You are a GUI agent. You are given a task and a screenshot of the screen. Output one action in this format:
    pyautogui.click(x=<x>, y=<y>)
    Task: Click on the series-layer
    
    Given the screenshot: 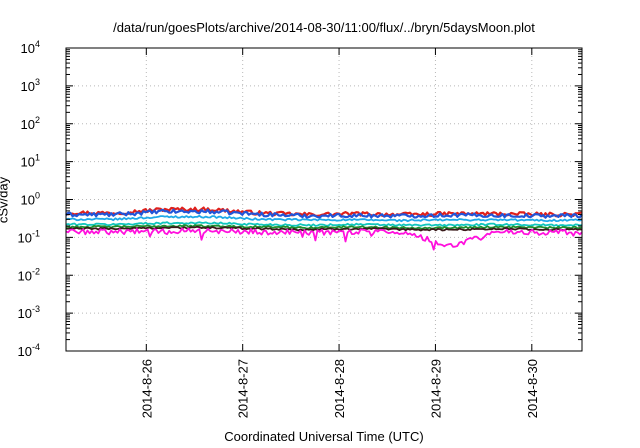 What is the action you would take?
    pyautogui.click(x=324, y=228)
    